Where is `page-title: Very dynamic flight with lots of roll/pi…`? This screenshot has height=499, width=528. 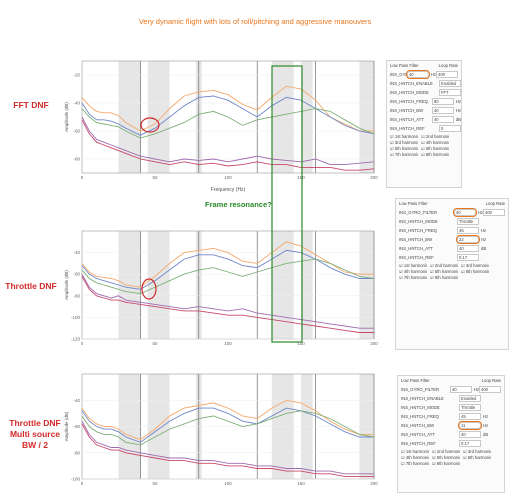
page-title: Very dynamic flight with lots of roll/pi… is located at coordinates (255, 21).